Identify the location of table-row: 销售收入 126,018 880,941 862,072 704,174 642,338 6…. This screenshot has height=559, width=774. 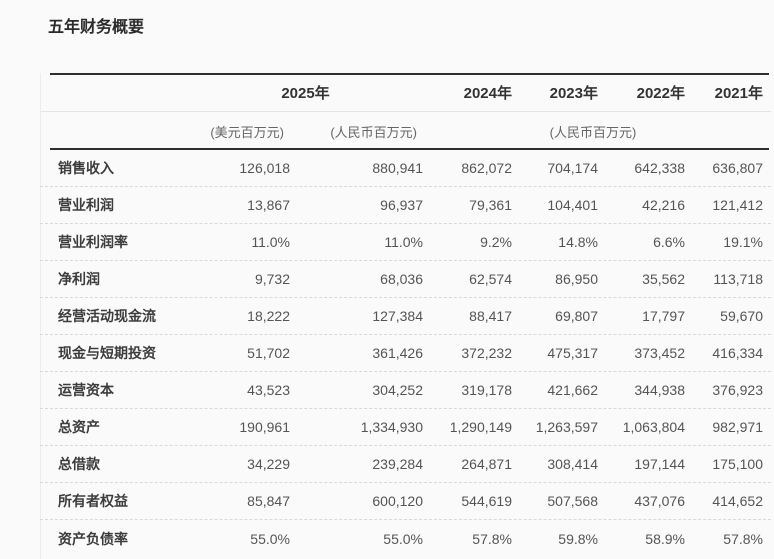
(405, 168).